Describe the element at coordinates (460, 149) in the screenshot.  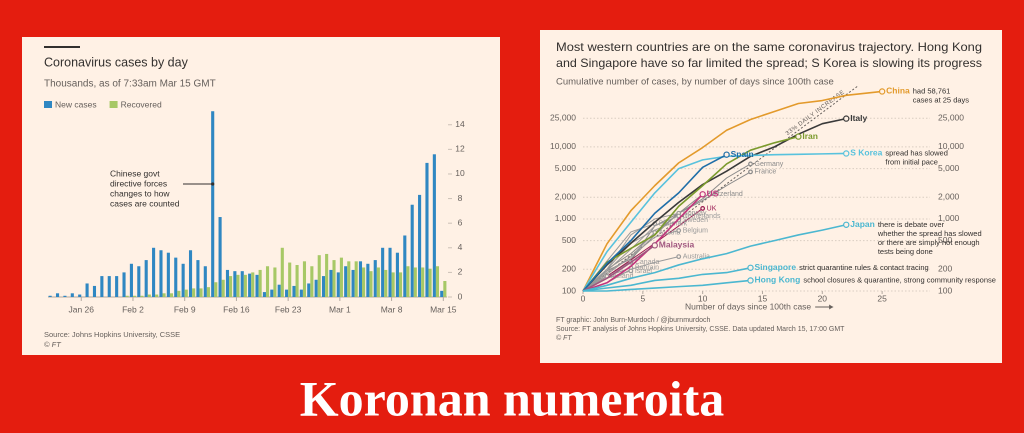
I see `y-tick-label: 12` at that location.